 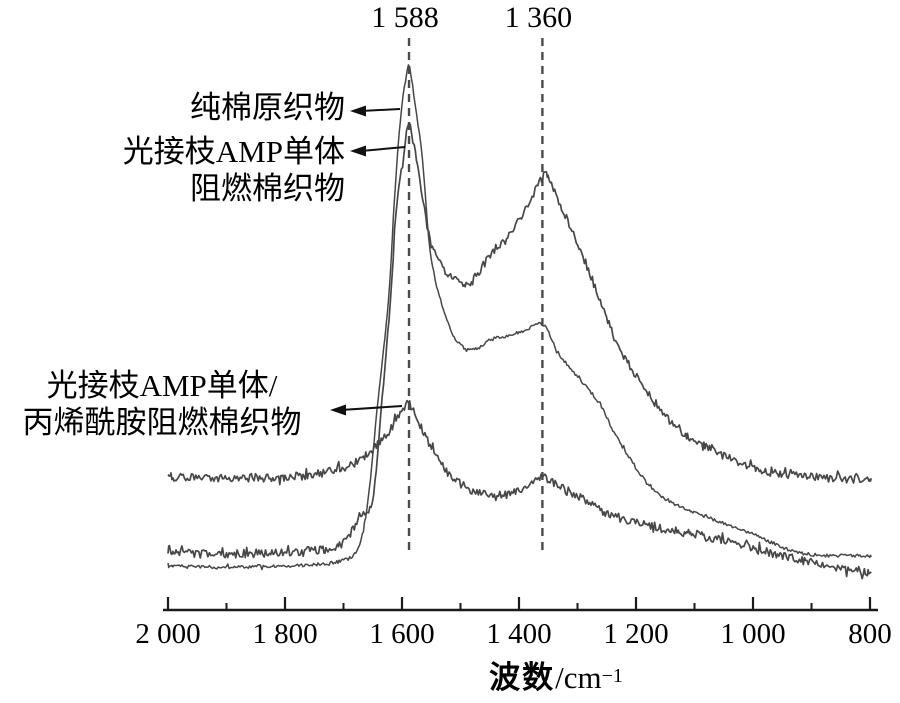 What do you see at coordinates (402, 634) in the screenshot?
I see `x-tick-label-1600: 1 600` at bounding box center [402, 634].